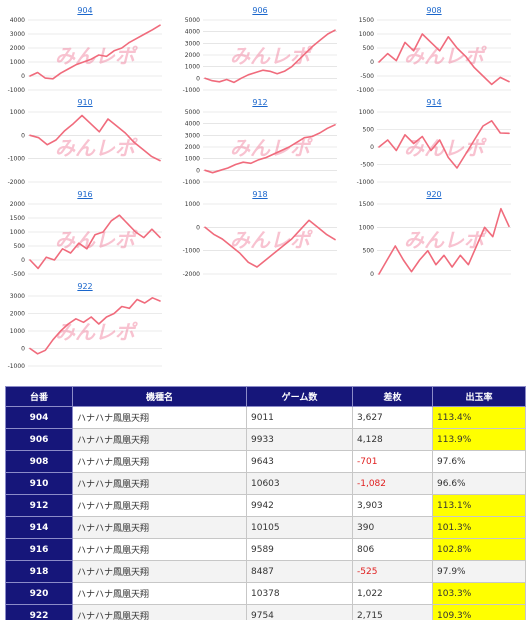 The width and height of the screenshot is (529, 620). Describe the element at coordinates (479, 593) in the screenshot. I see `rate-cell: 103.3%` at that location.